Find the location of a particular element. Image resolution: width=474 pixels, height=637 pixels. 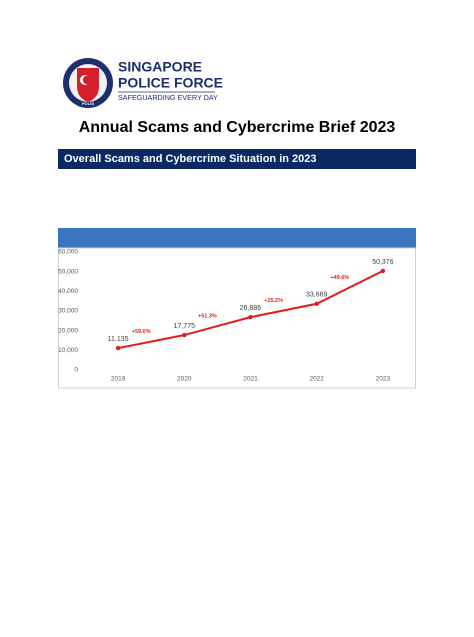

growth-annotation: +51.3% is located at coordinates (207, 317).